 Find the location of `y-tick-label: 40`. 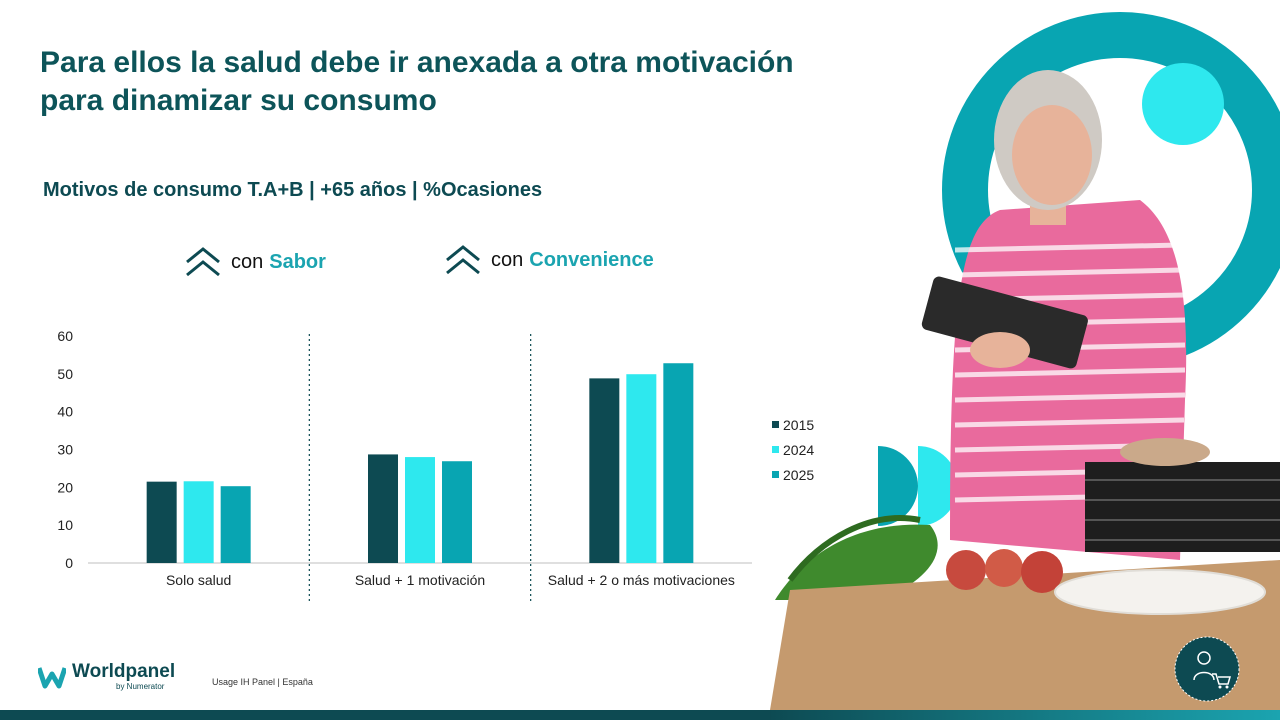

y-tick-label: 40 is located at coordinates (65, 412).